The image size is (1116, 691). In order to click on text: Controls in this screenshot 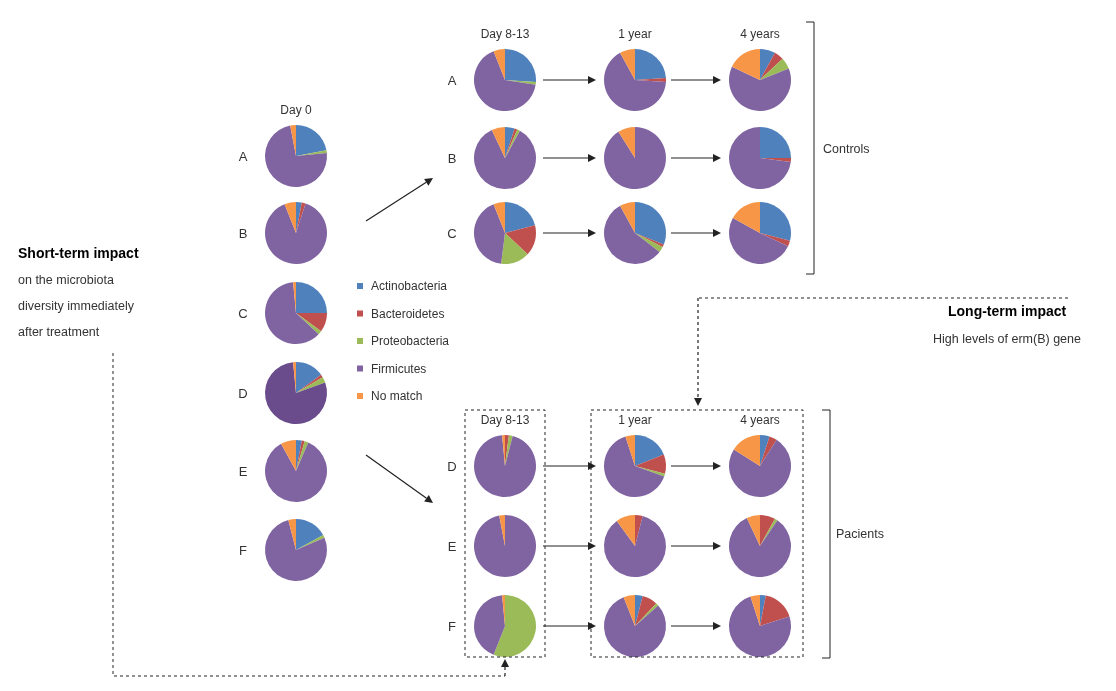, I will do `click(846, 149)`.